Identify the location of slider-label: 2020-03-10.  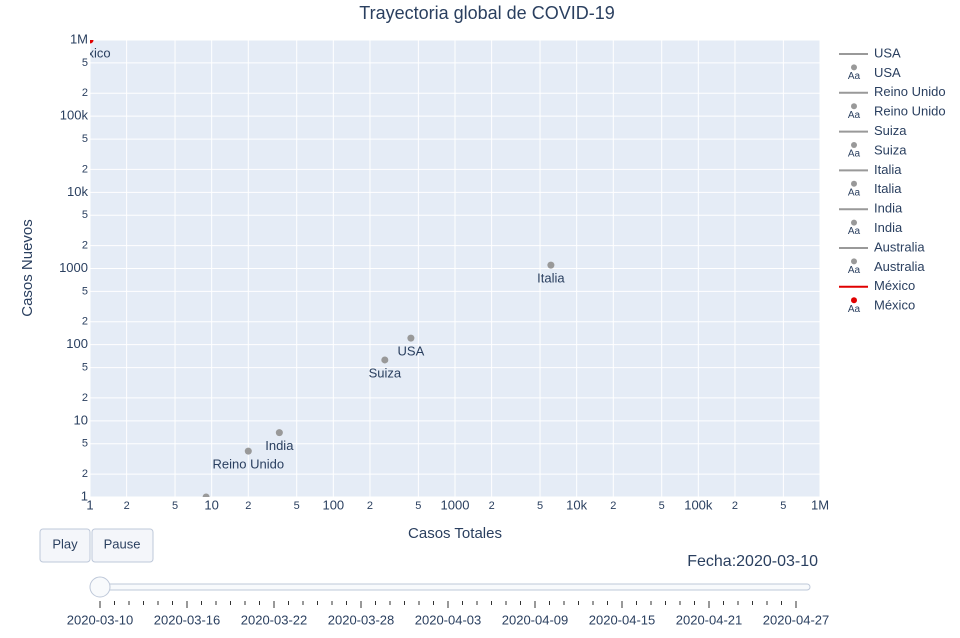
(100, 619).